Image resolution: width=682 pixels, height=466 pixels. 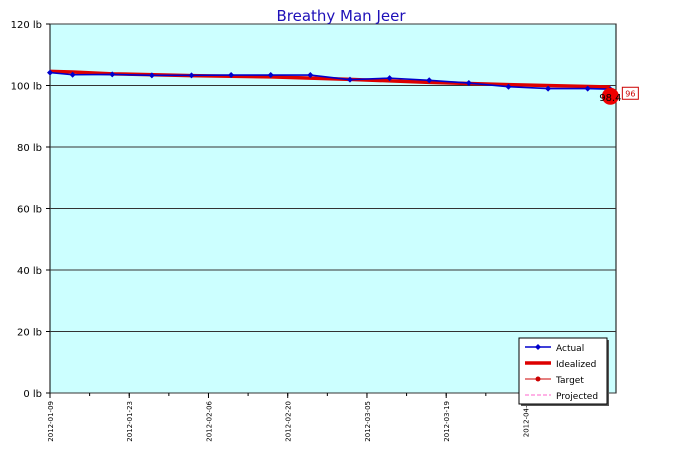 I want to click on x-tick-label: 2012-04-0, so click(x=526, y=419).